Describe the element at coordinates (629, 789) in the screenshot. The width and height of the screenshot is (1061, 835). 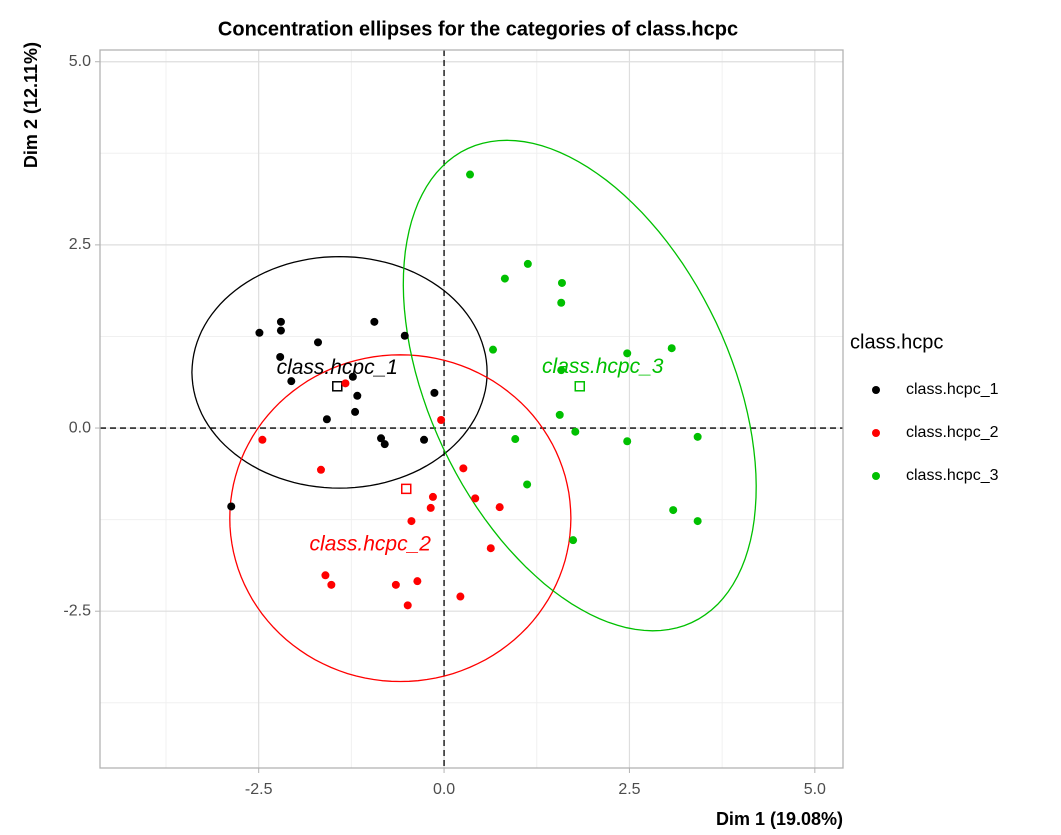
I see `x-tick-label: 2.5` at that location.